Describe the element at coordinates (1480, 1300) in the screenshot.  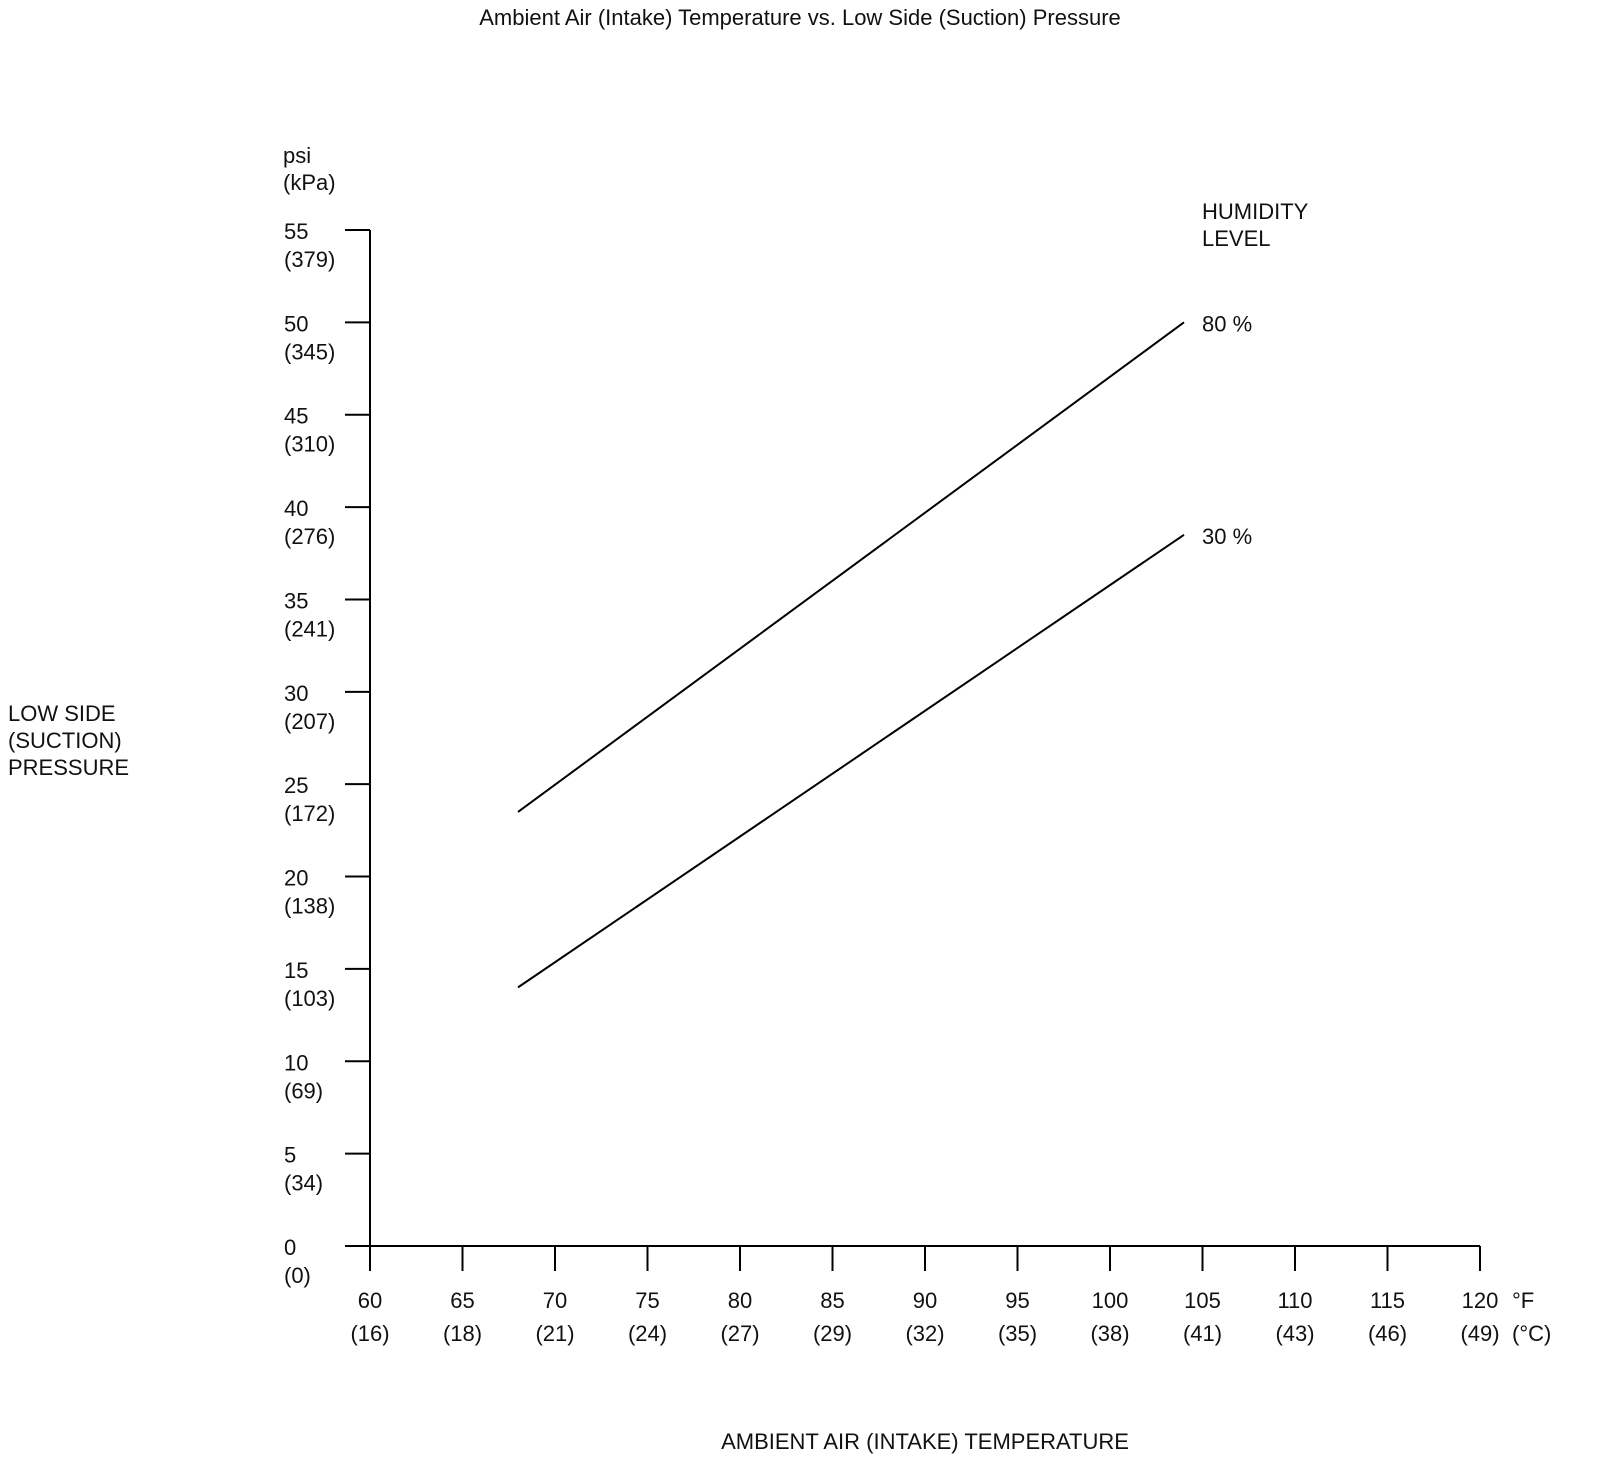
I see `x-tick-label-f: 120` at that location.